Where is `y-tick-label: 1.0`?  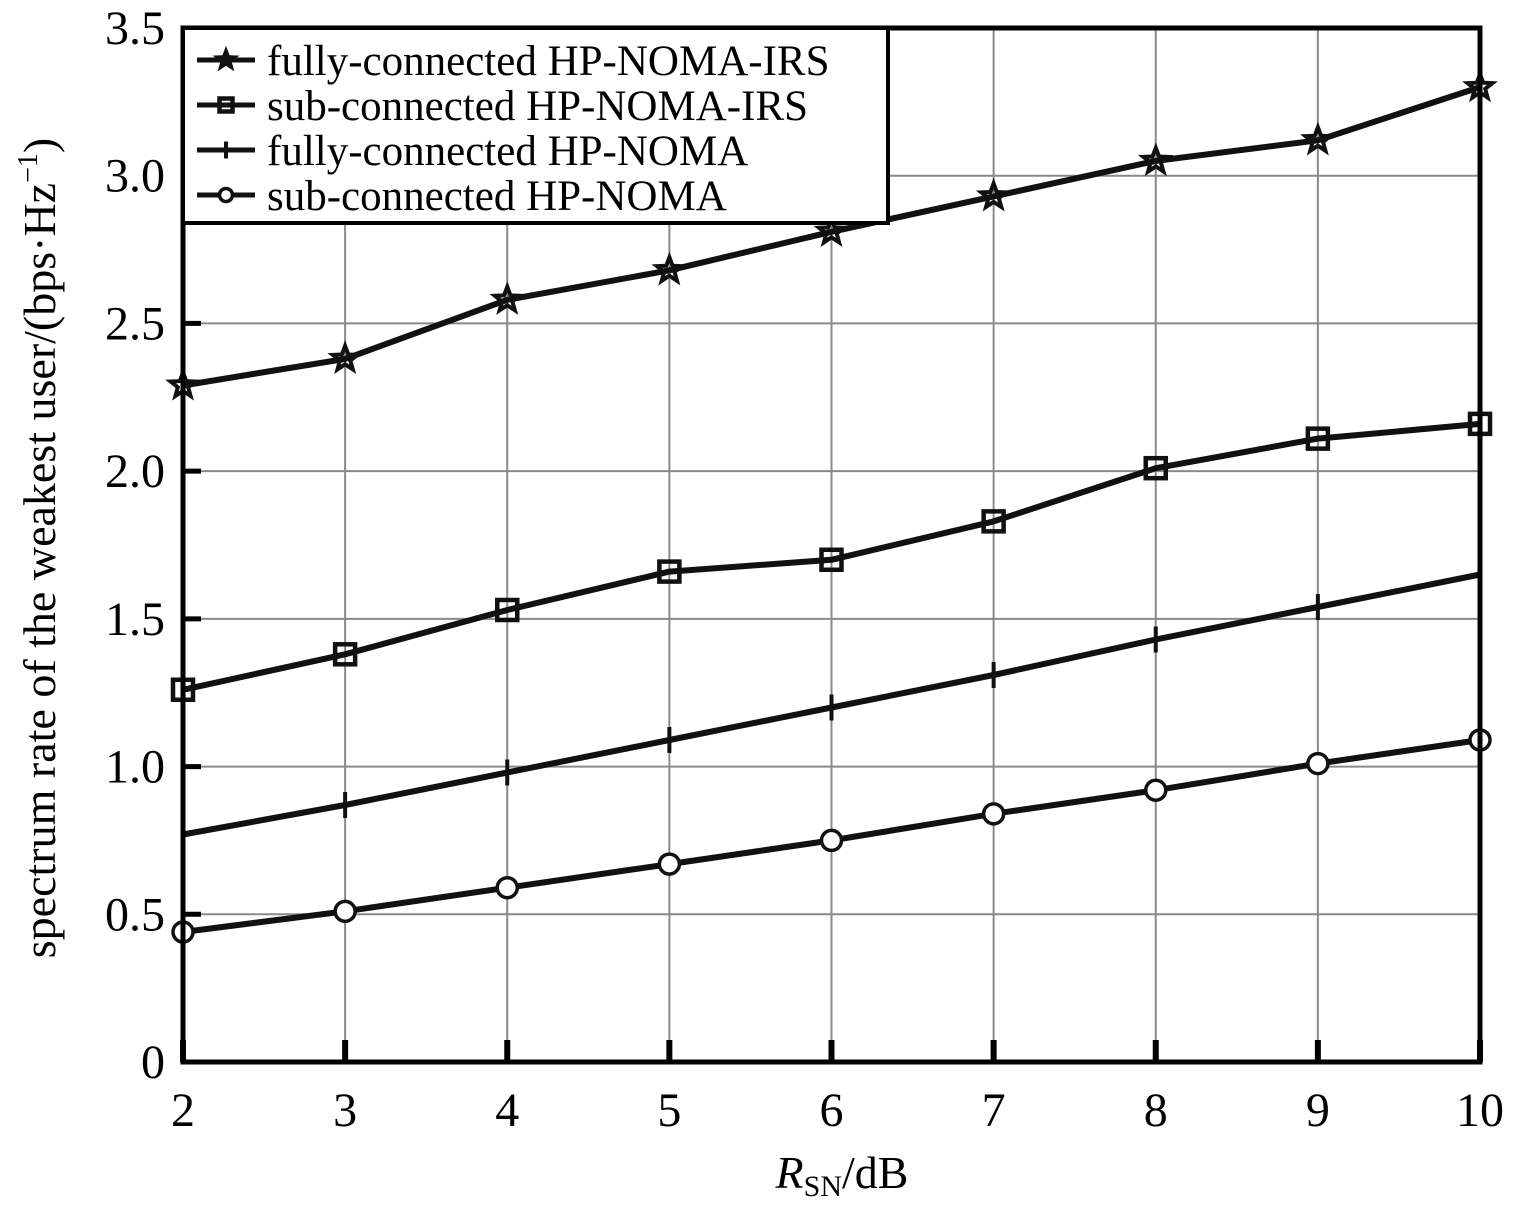 y-tick-label: 1.0 is located at coordinates (135, 767).